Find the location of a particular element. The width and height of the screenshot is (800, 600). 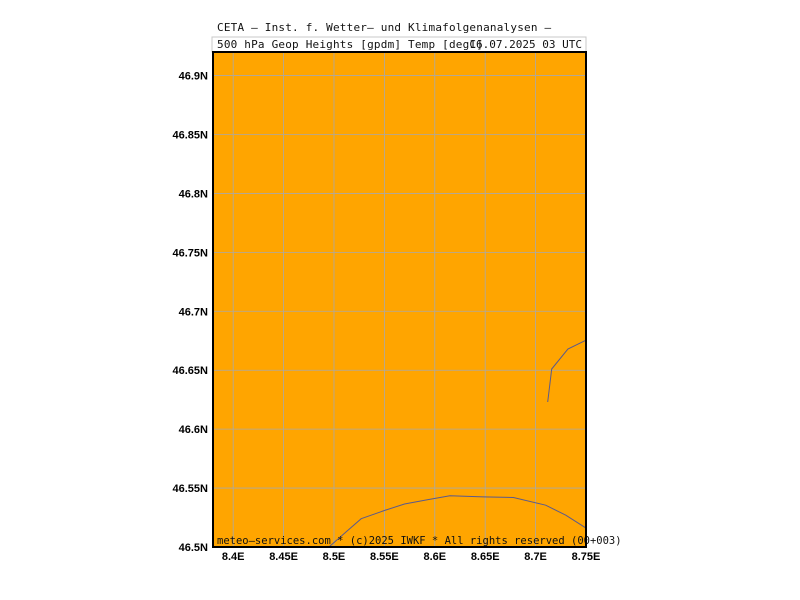

latitude-tick-label: 46.9N is located at coordinates (193, 77).